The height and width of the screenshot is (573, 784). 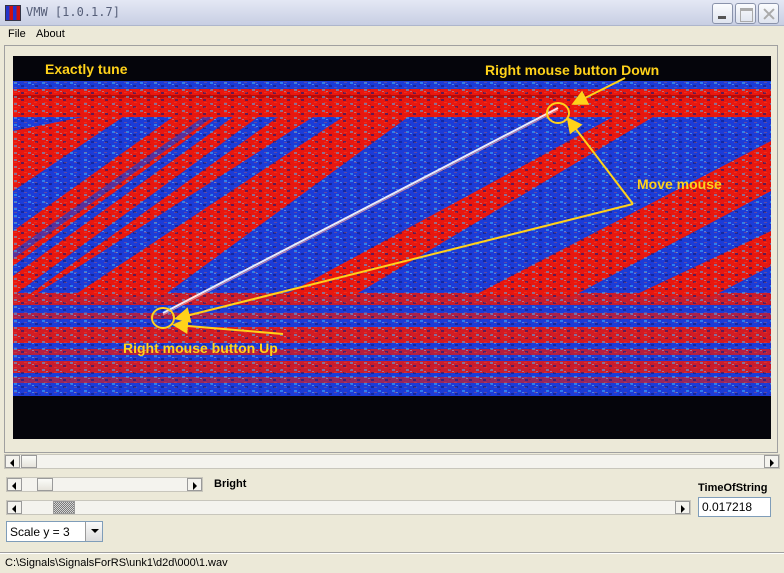 What do you see at coordinates (14, 484) in the screenshot?
I see `bright-left-button` at bounding box center [14, 484].